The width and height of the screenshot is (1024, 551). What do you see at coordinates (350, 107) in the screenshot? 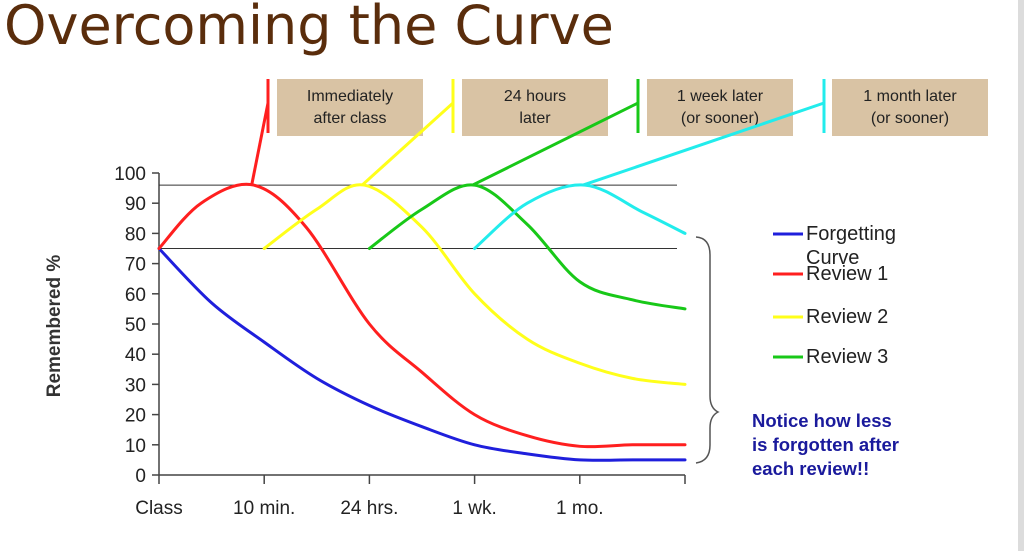
I see `stage-box-immediately: Immediately after class` at bounding box center [350, 107].